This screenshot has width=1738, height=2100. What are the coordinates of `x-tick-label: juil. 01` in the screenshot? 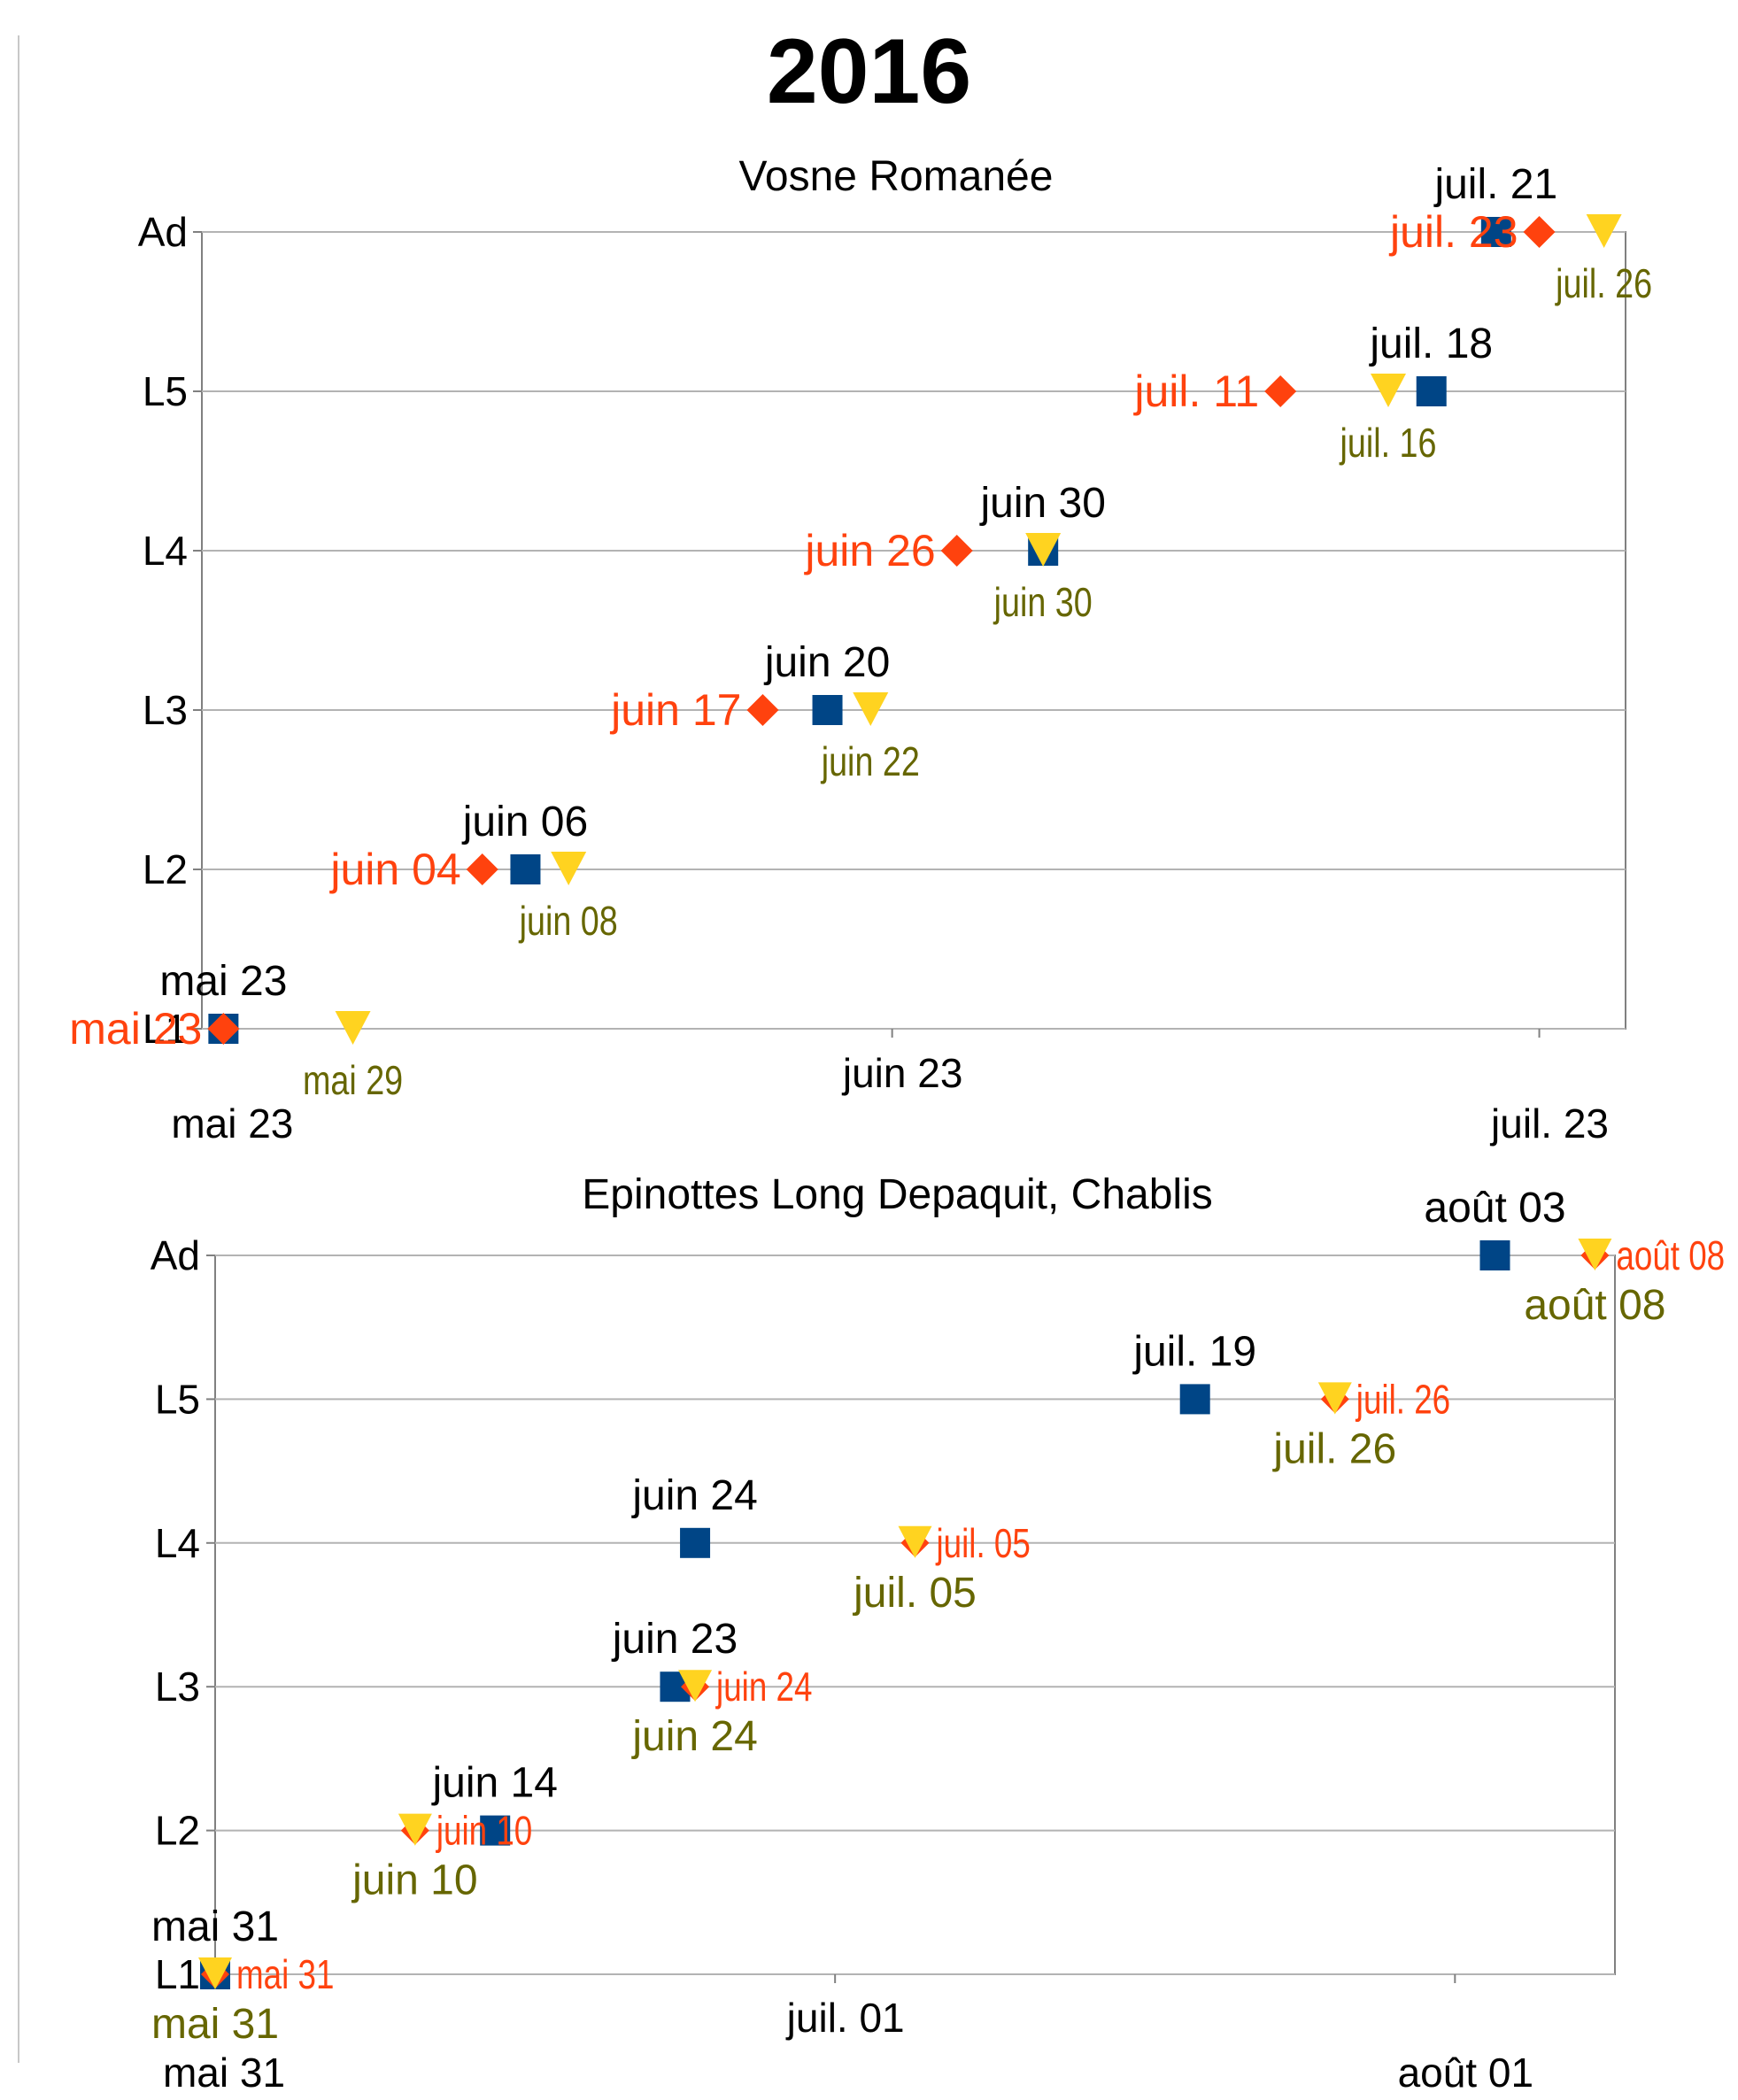 It's located at (845, 2018).